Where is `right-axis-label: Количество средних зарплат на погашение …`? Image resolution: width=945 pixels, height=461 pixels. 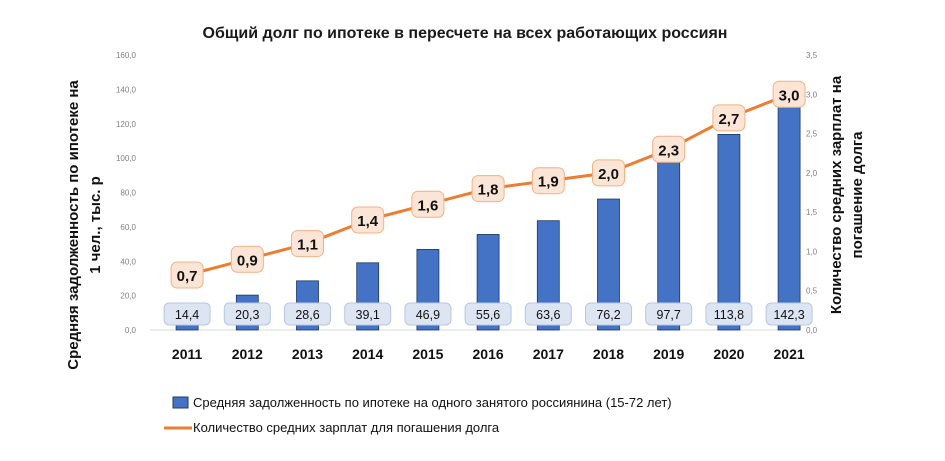
right-axis-label: Количество средних зарплат на погашение … is located at coordinates (847, 194).